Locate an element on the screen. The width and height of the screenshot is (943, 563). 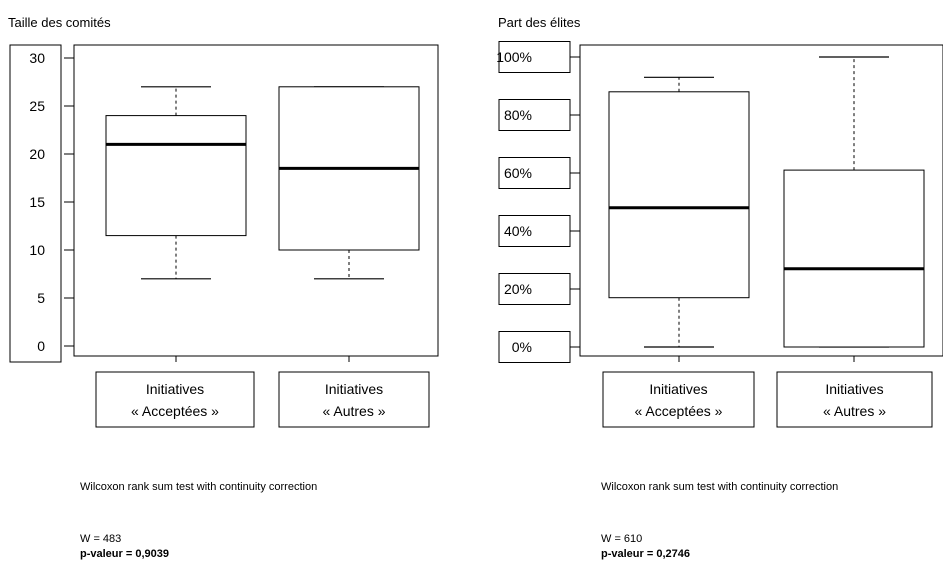
y-tick-label: 10 is located at coordinates (37, 250).